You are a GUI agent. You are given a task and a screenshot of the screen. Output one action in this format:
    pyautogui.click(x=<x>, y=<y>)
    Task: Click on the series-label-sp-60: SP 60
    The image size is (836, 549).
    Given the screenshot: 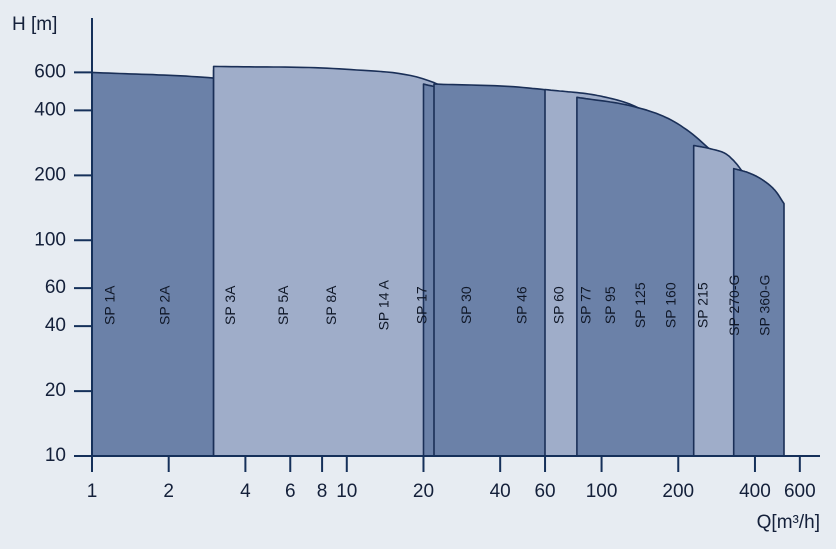 What is the action you would take?
    pyautogui.click(x=558, y=305)
    